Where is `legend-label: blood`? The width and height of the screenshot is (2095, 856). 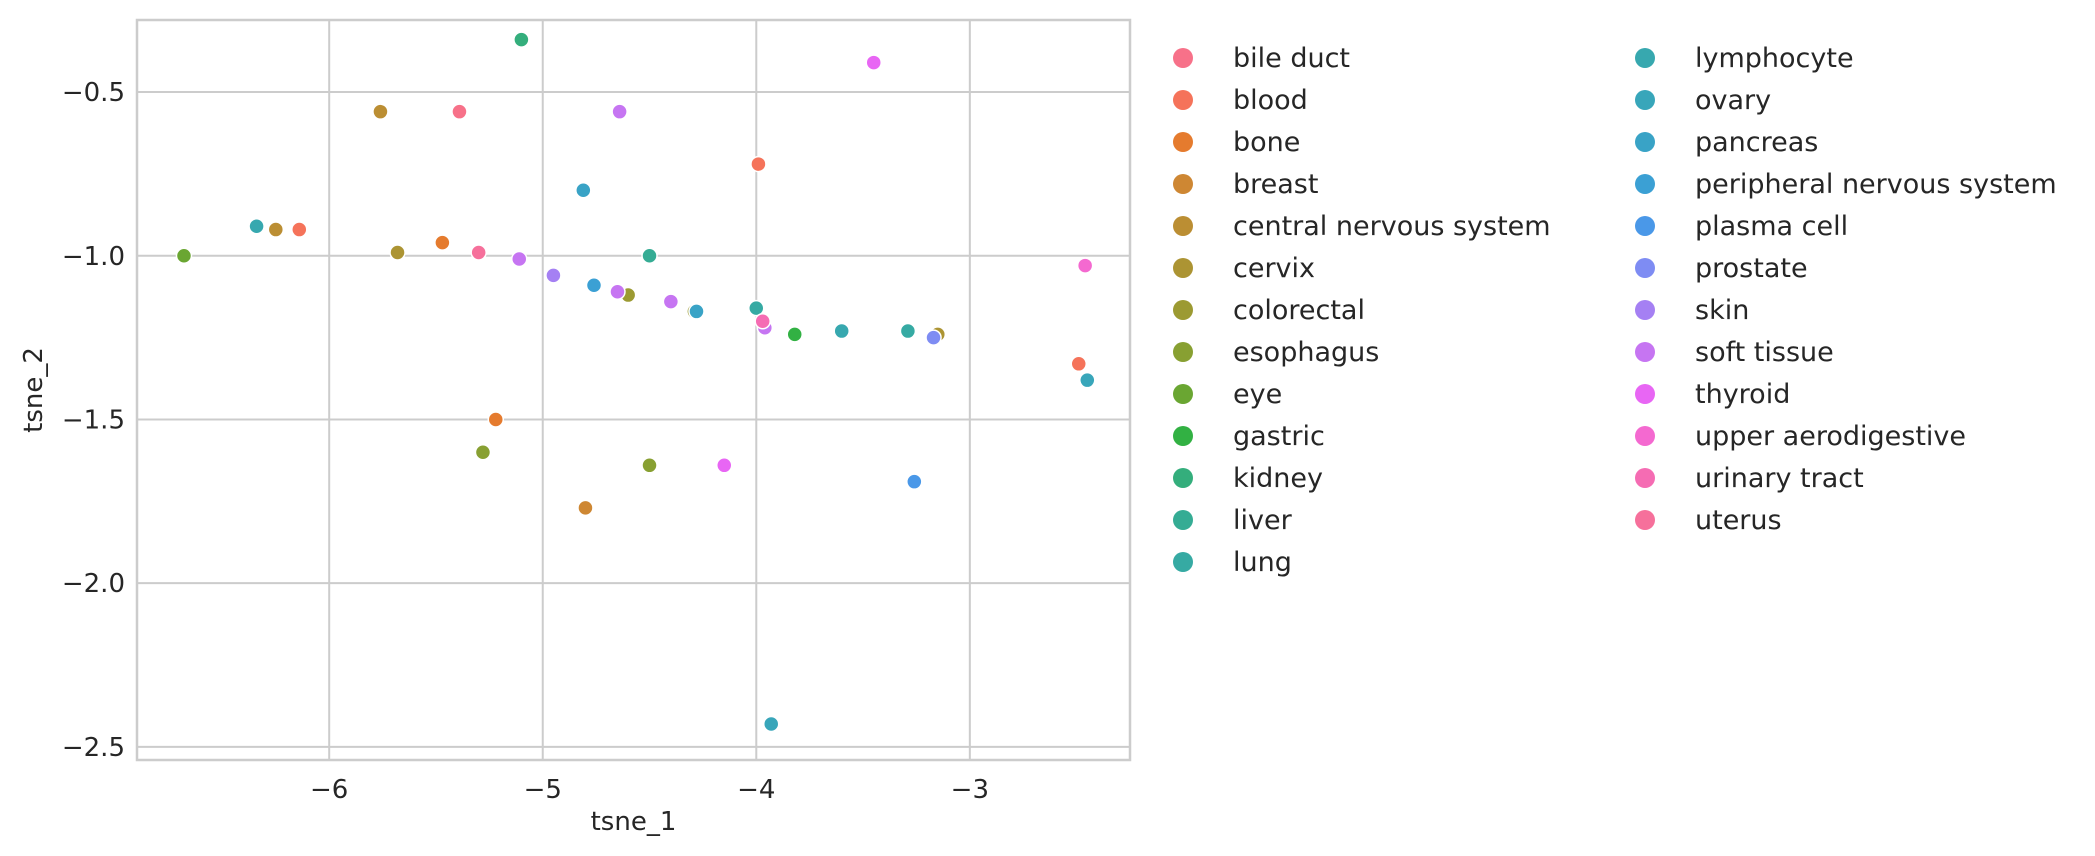 legend-label: blood is located at coordinates (1270, 100).